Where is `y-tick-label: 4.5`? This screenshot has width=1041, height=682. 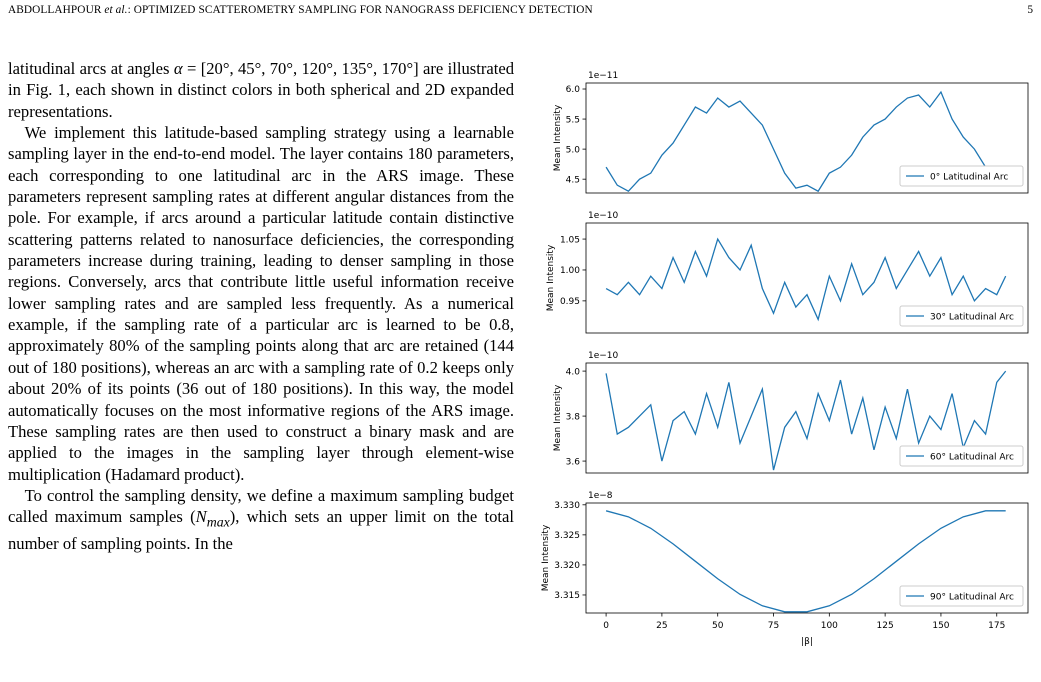 y-tick-label: 4.5 is located at coordinates (573, 180).